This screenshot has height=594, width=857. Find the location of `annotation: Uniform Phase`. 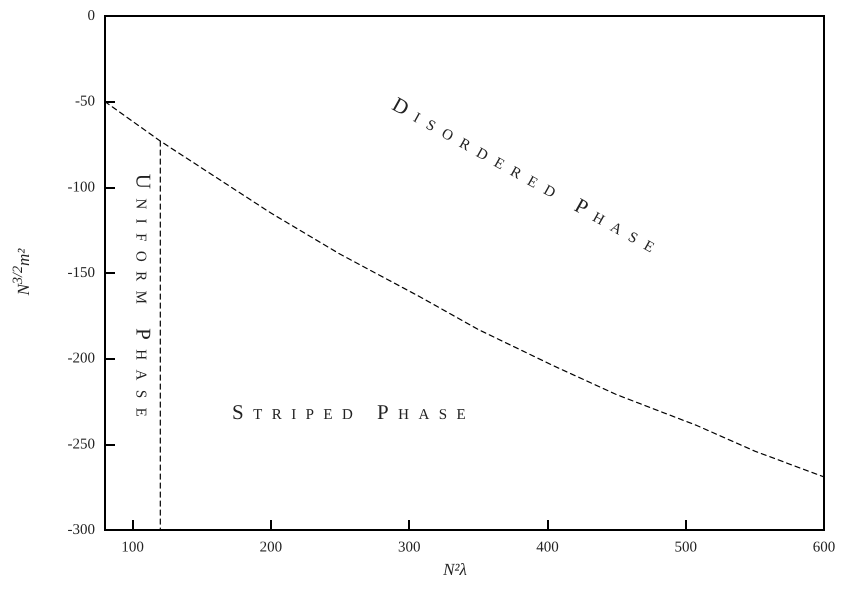

annotation: Uniform Phase is located at coordinates (143, 300).